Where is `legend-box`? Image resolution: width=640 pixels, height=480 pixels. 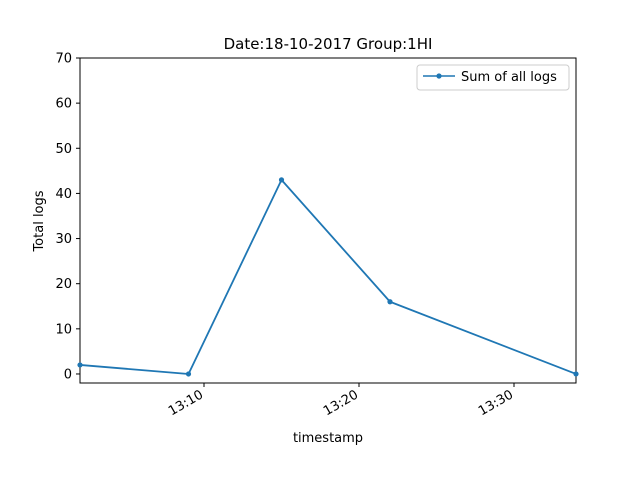
legend-box is located at coordinates (493, 77).